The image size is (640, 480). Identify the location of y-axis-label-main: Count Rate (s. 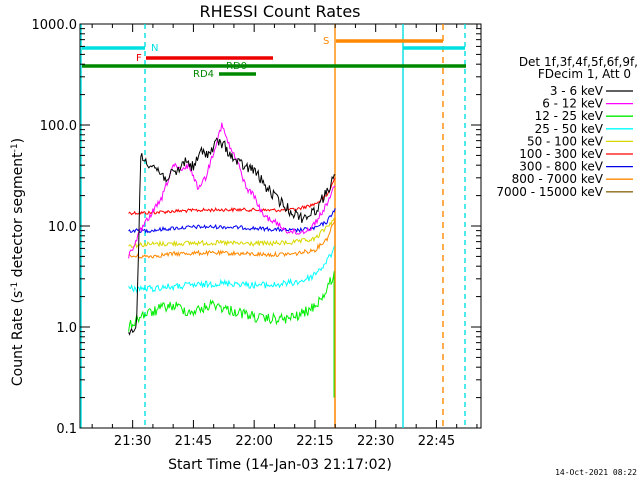
(18, 338).